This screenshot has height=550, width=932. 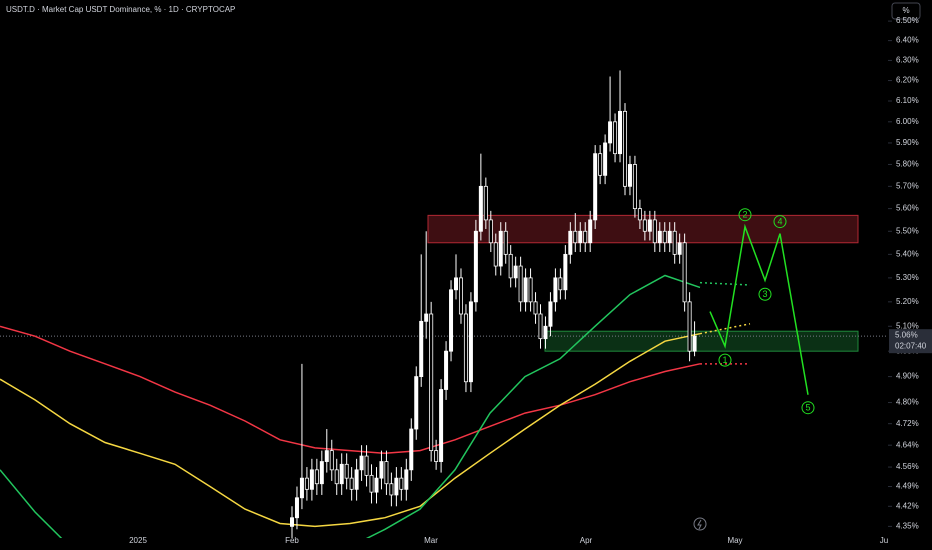 I want to click on y-tick-label: 6.10%, so click(x=907, y=100).